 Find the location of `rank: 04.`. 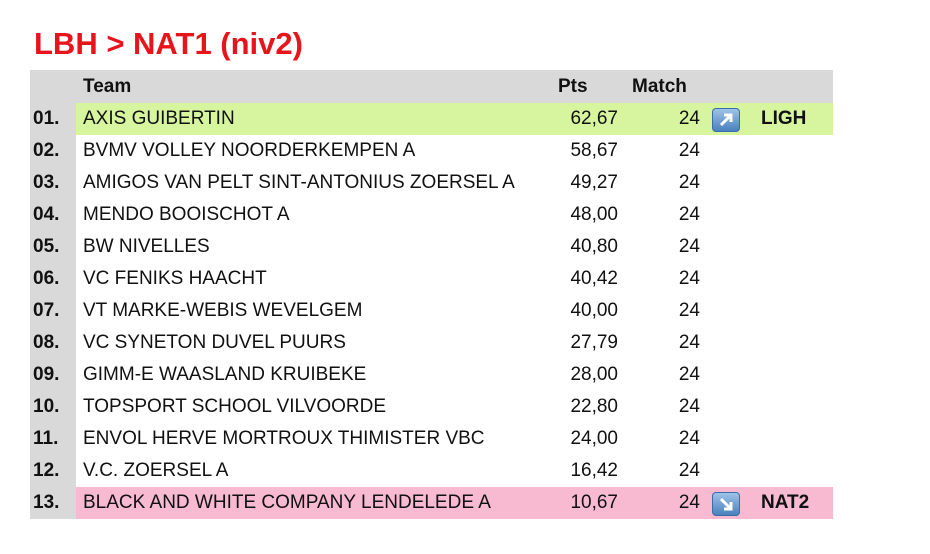

rank: 04. is located at coordinates (46, 214).